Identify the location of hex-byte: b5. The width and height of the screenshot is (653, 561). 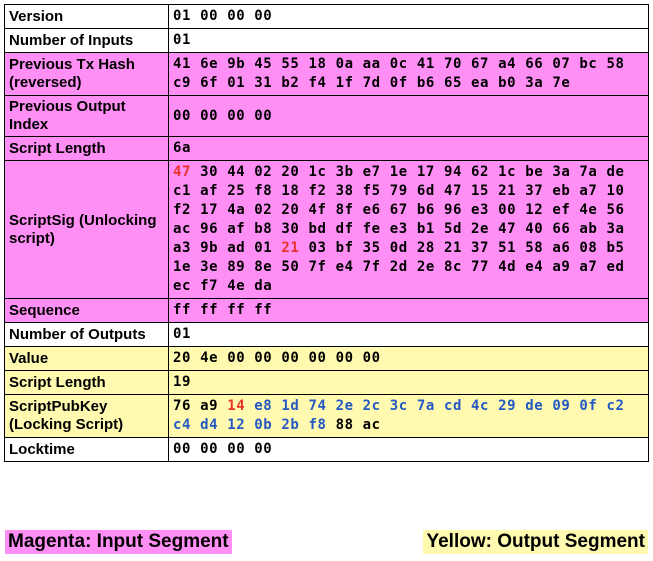
(615, 248).